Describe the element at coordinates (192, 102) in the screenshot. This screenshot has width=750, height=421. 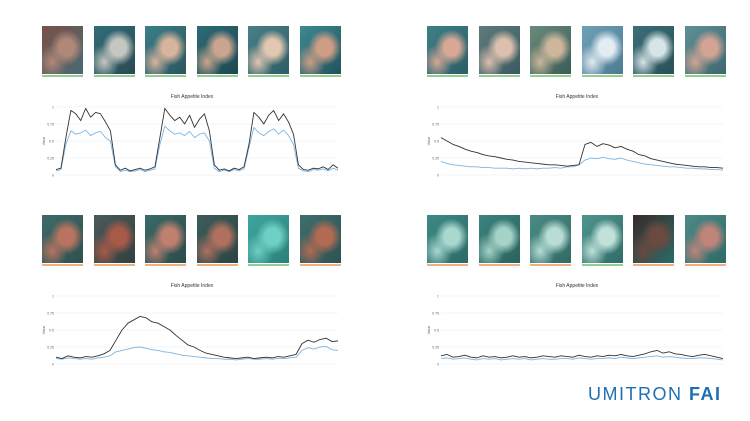
I see `panel-top-left: Fish Appetite Index 0 0.25 0.5 0.75 1 Value` at that location.